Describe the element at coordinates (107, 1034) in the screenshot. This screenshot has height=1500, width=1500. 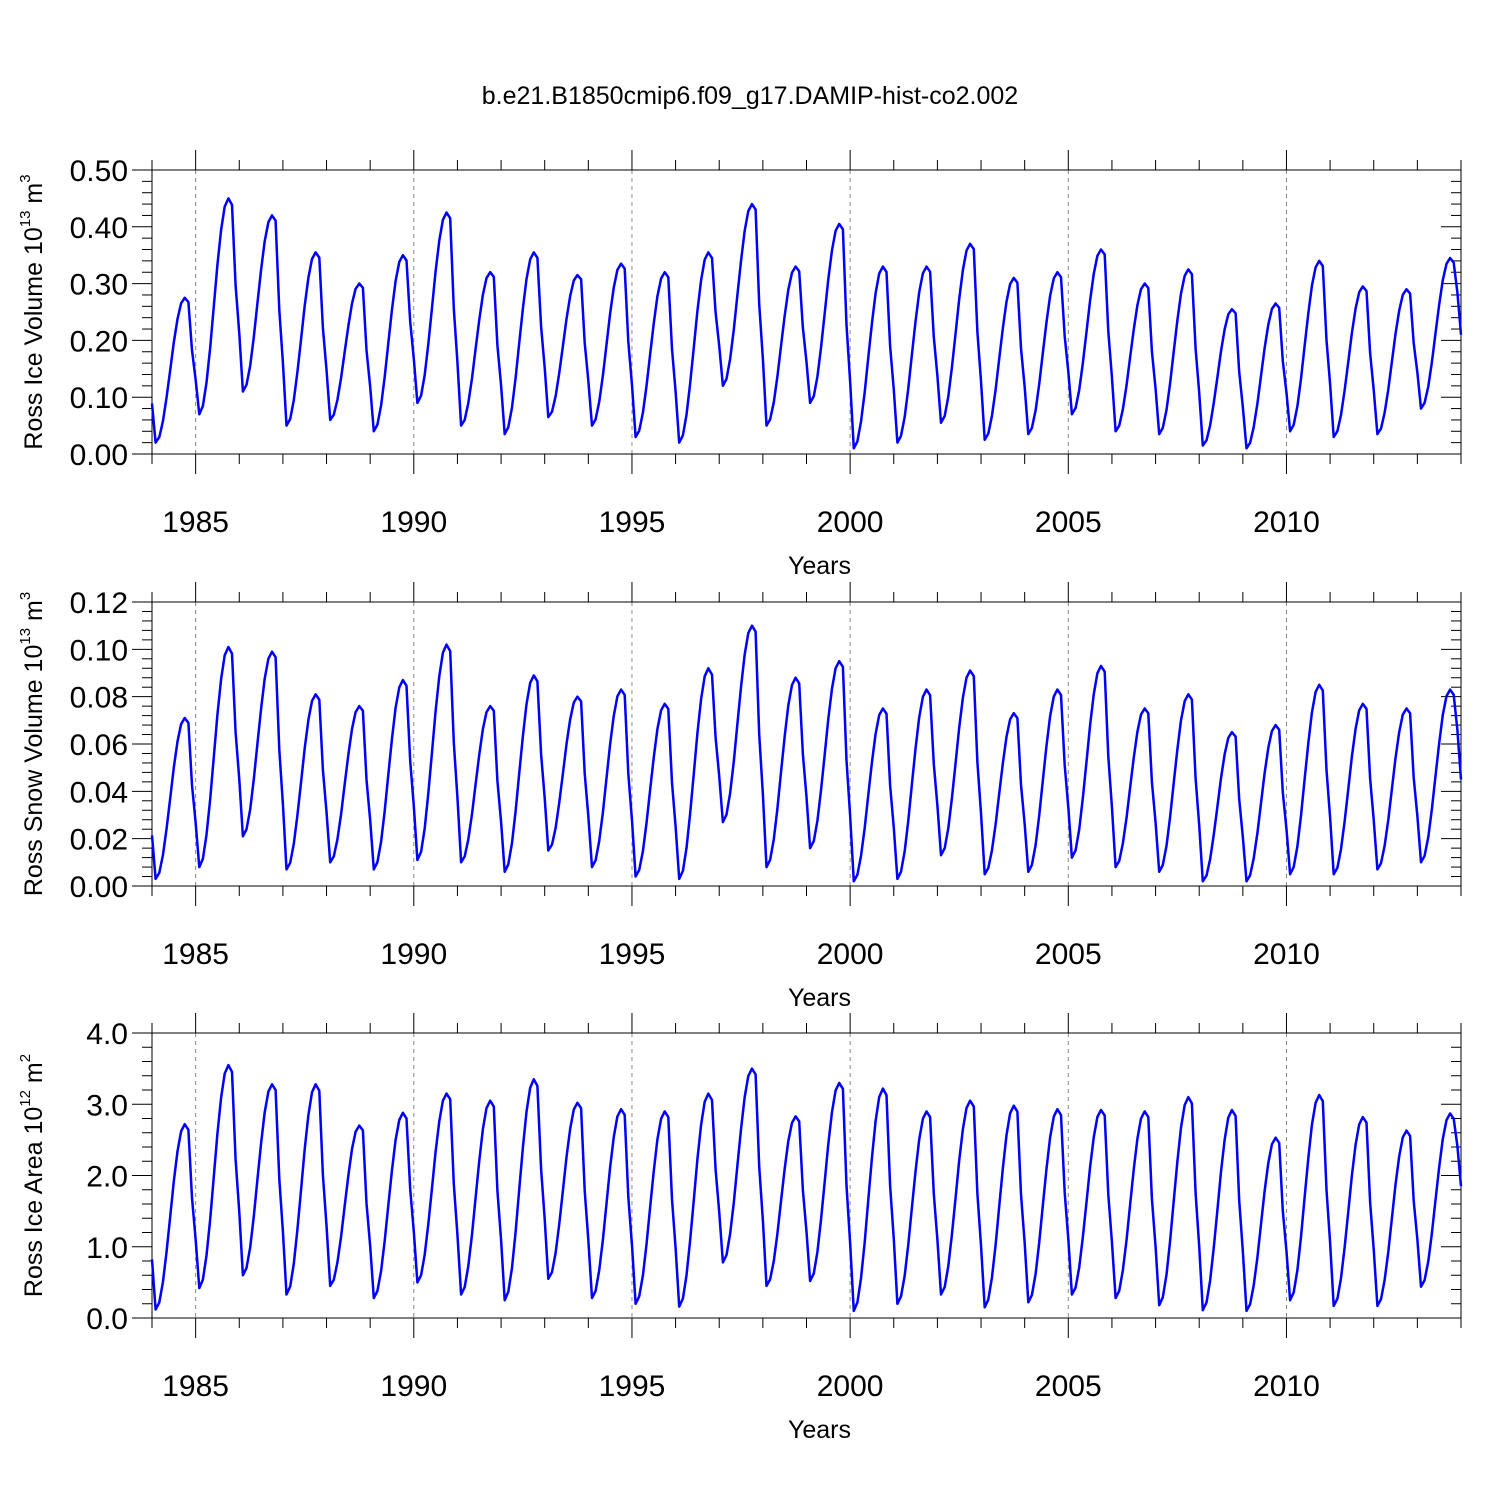
I see `y-tick-label: 4.0` at that location.